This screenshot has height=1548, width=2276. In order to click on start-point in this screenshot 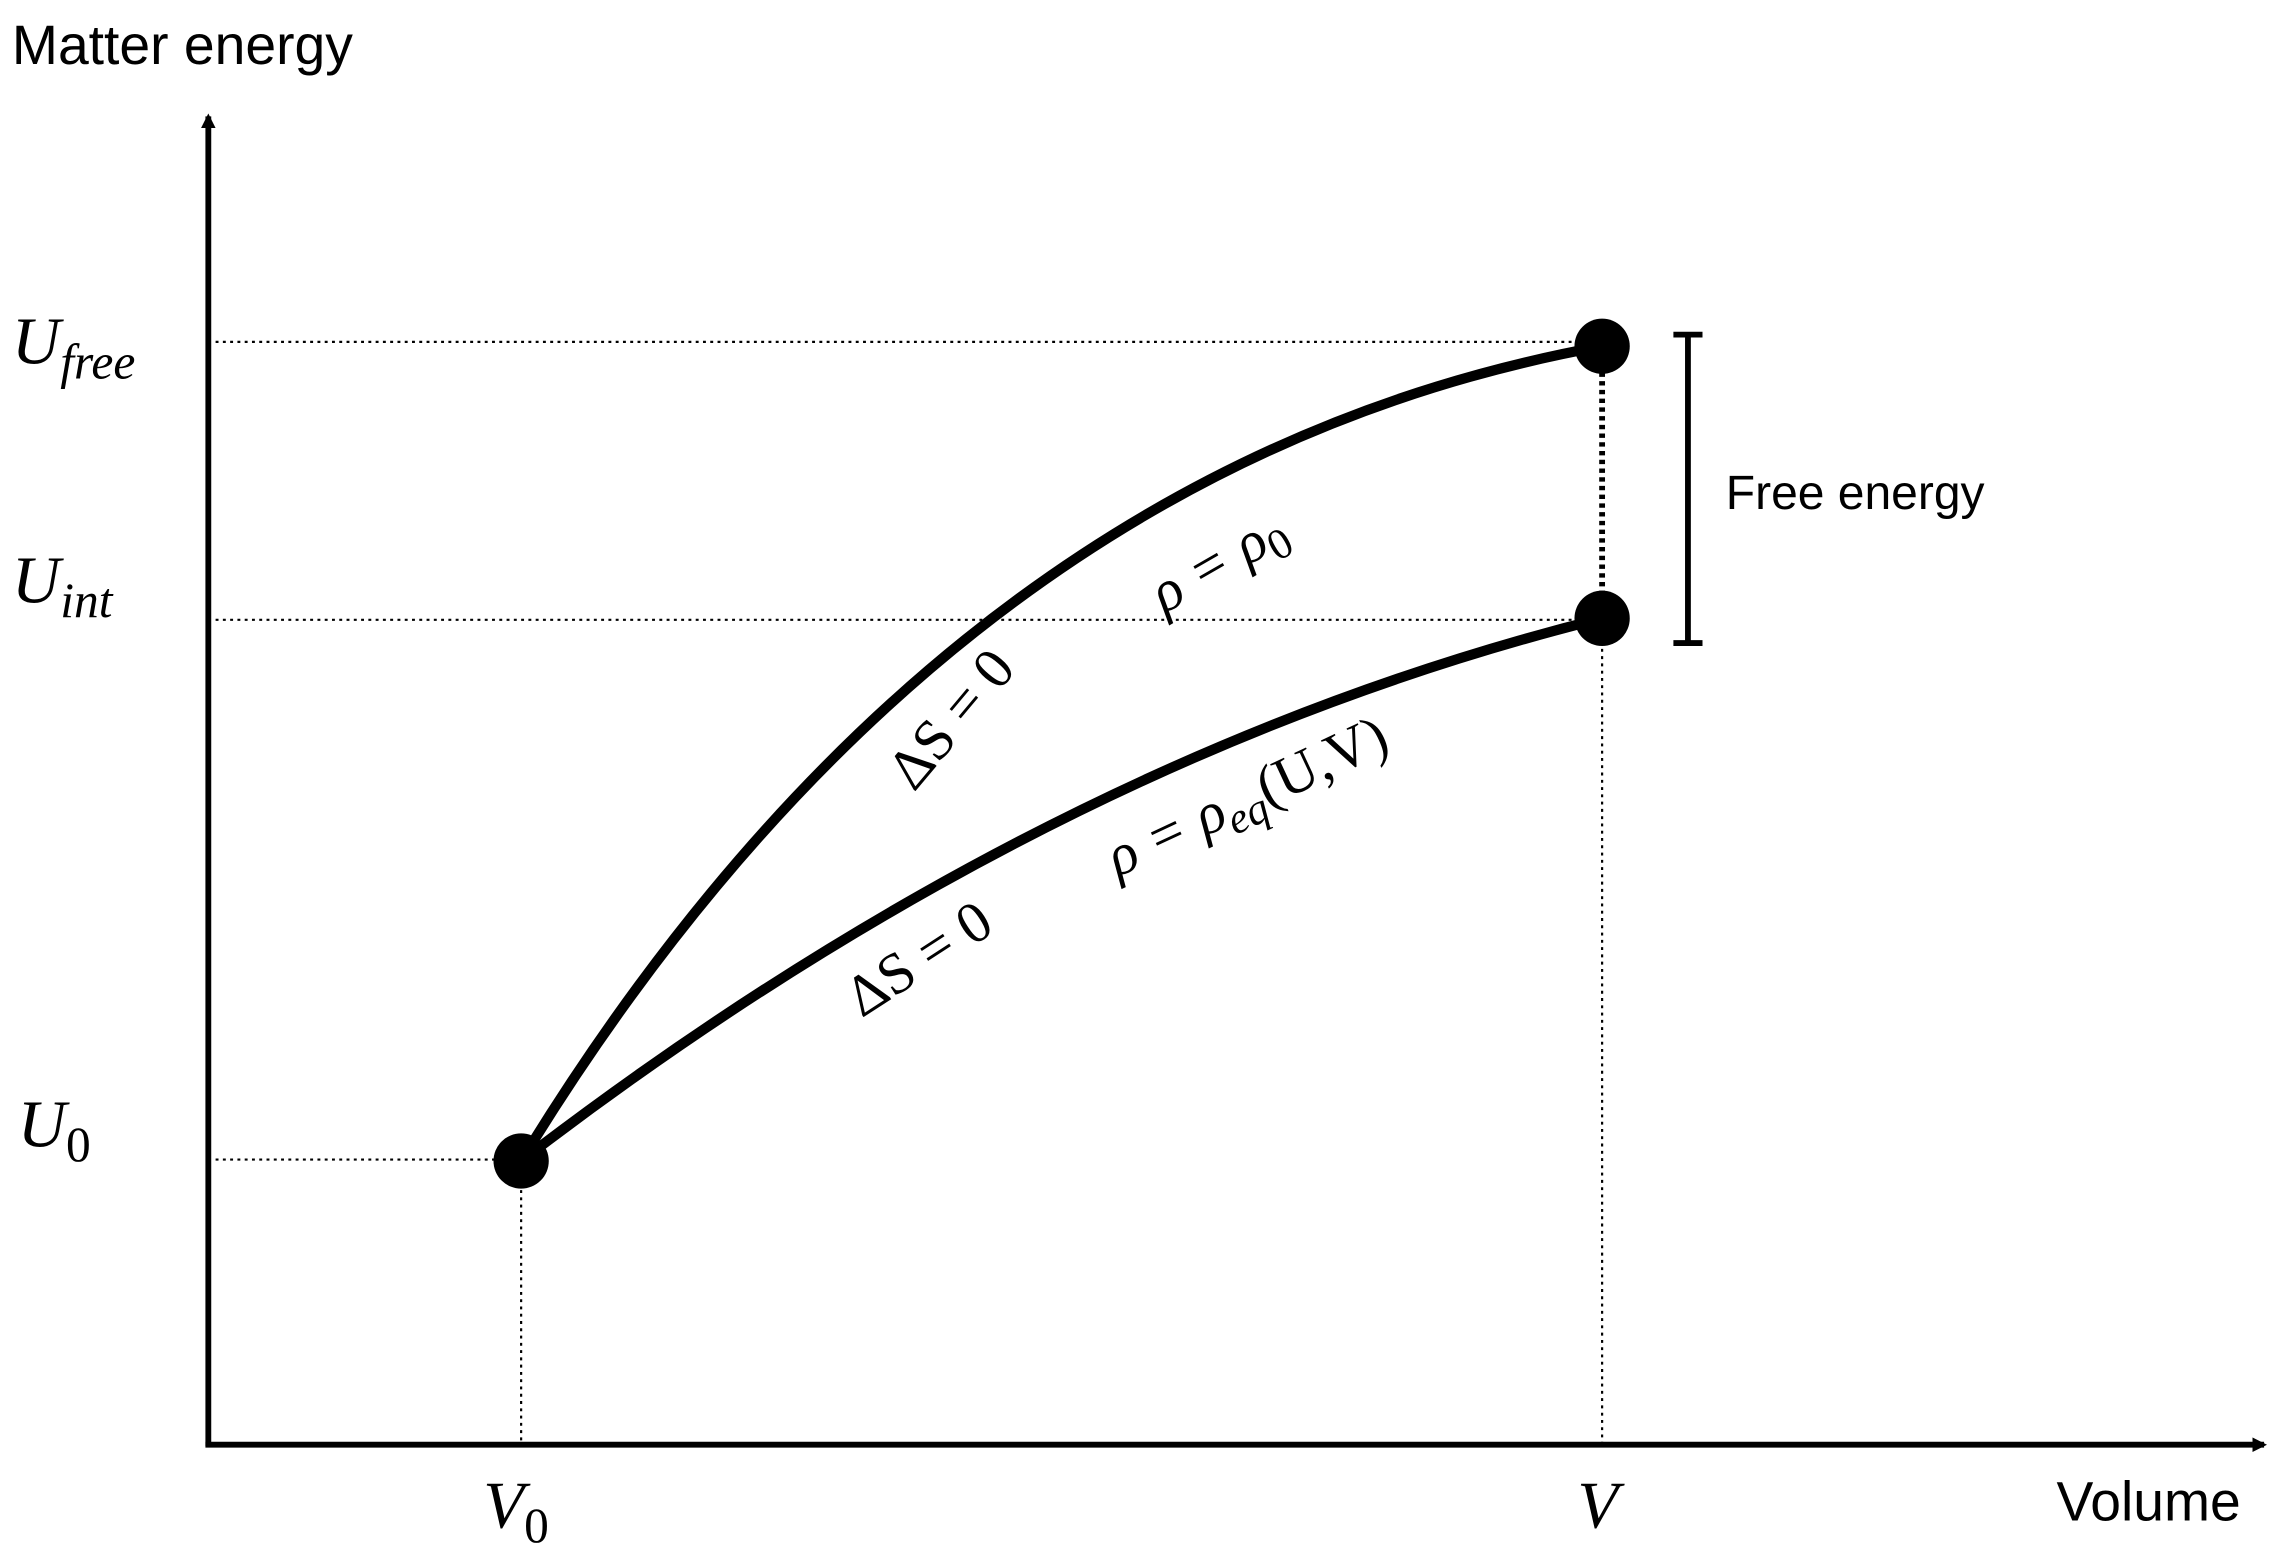, I will do `click(521, 1161)`.